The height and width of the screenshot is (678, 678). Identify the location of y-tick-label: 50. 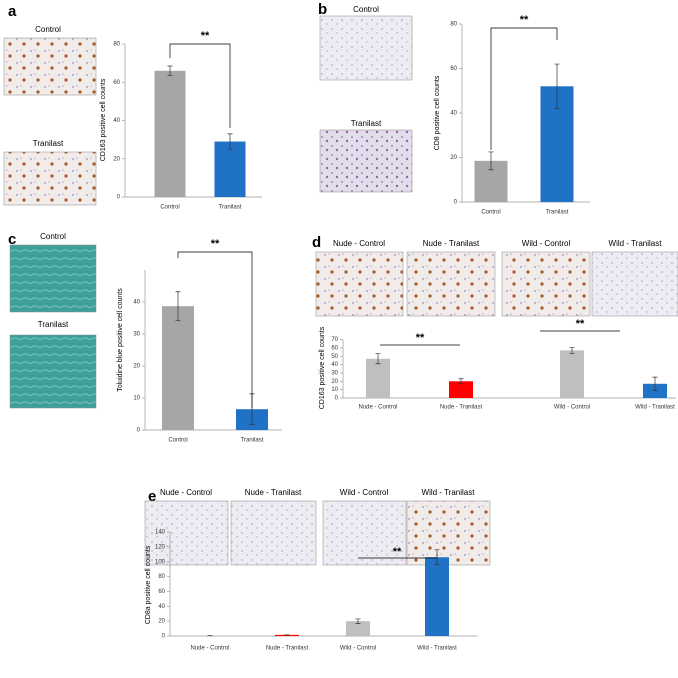
(334, 357).